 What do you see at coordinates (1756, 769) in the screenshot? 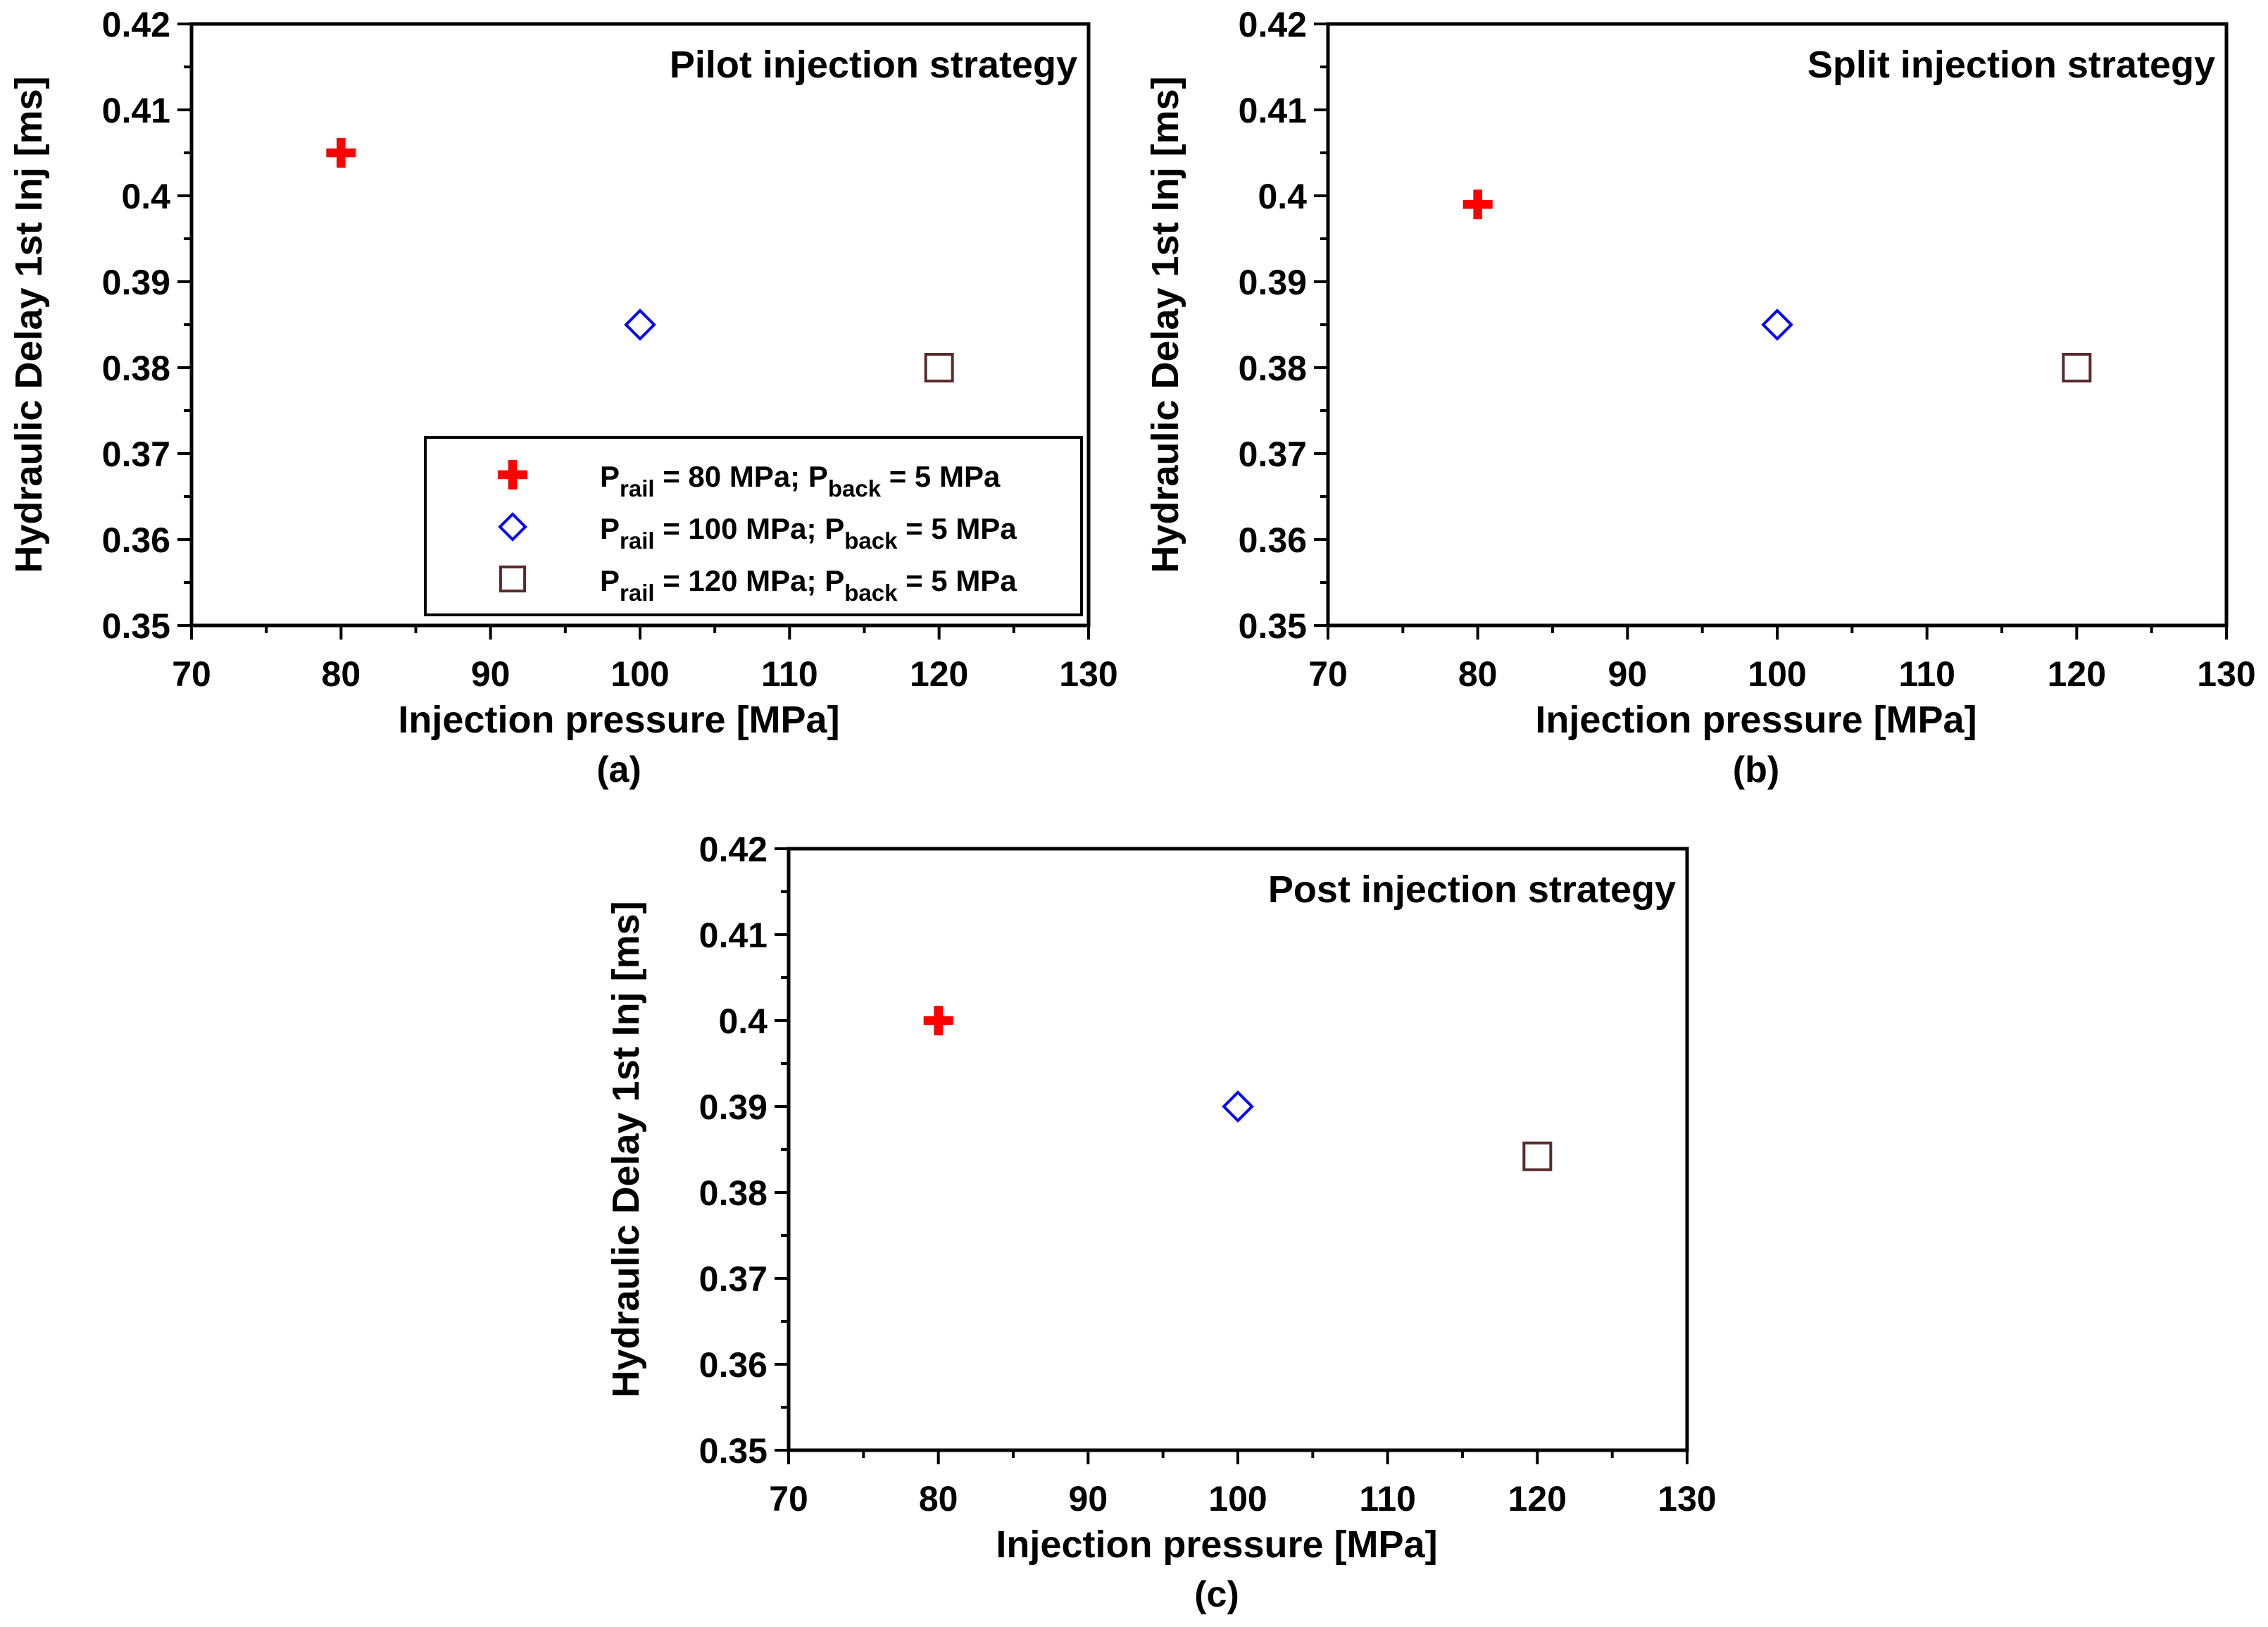
I see `panel-label: (b)` at bounding box center [1756, 769].